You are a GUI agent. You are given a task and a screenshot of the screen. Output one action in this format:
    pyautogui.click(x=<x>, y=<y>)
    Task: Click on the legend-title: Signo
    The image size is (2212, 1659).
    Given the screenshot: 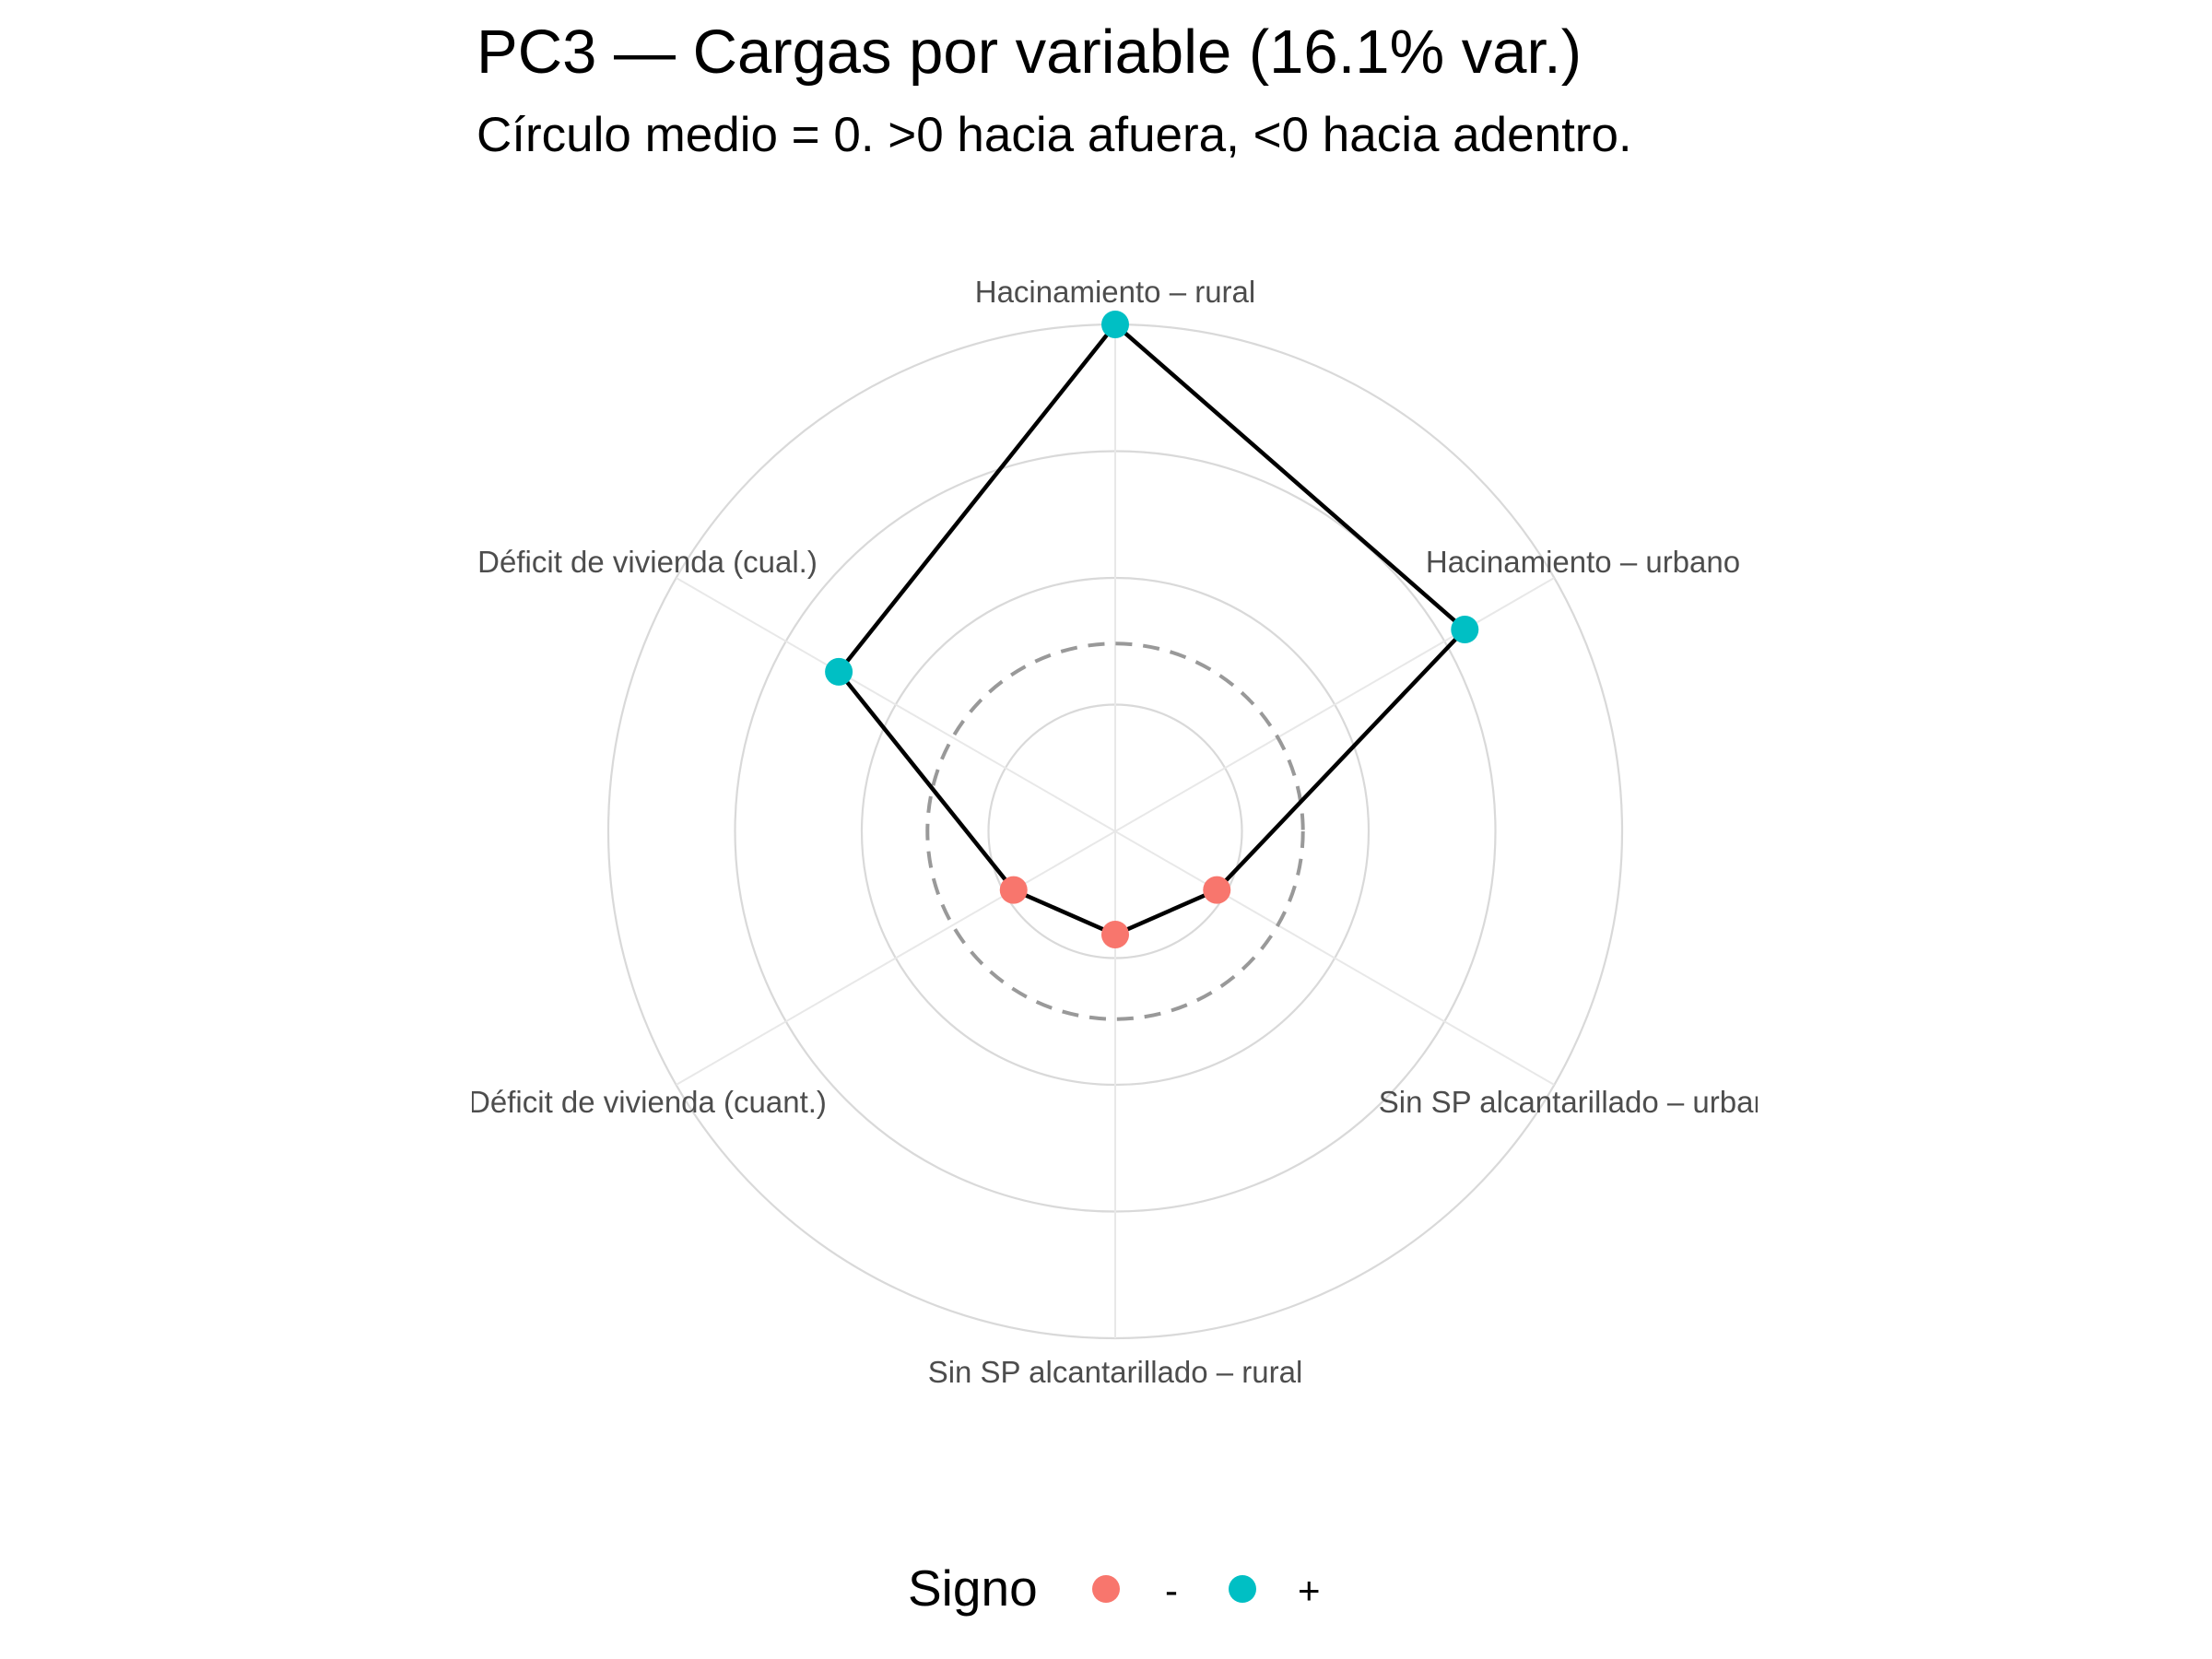 What is the action you would take?
    pyautogui.click(x=973, y=1588)
    